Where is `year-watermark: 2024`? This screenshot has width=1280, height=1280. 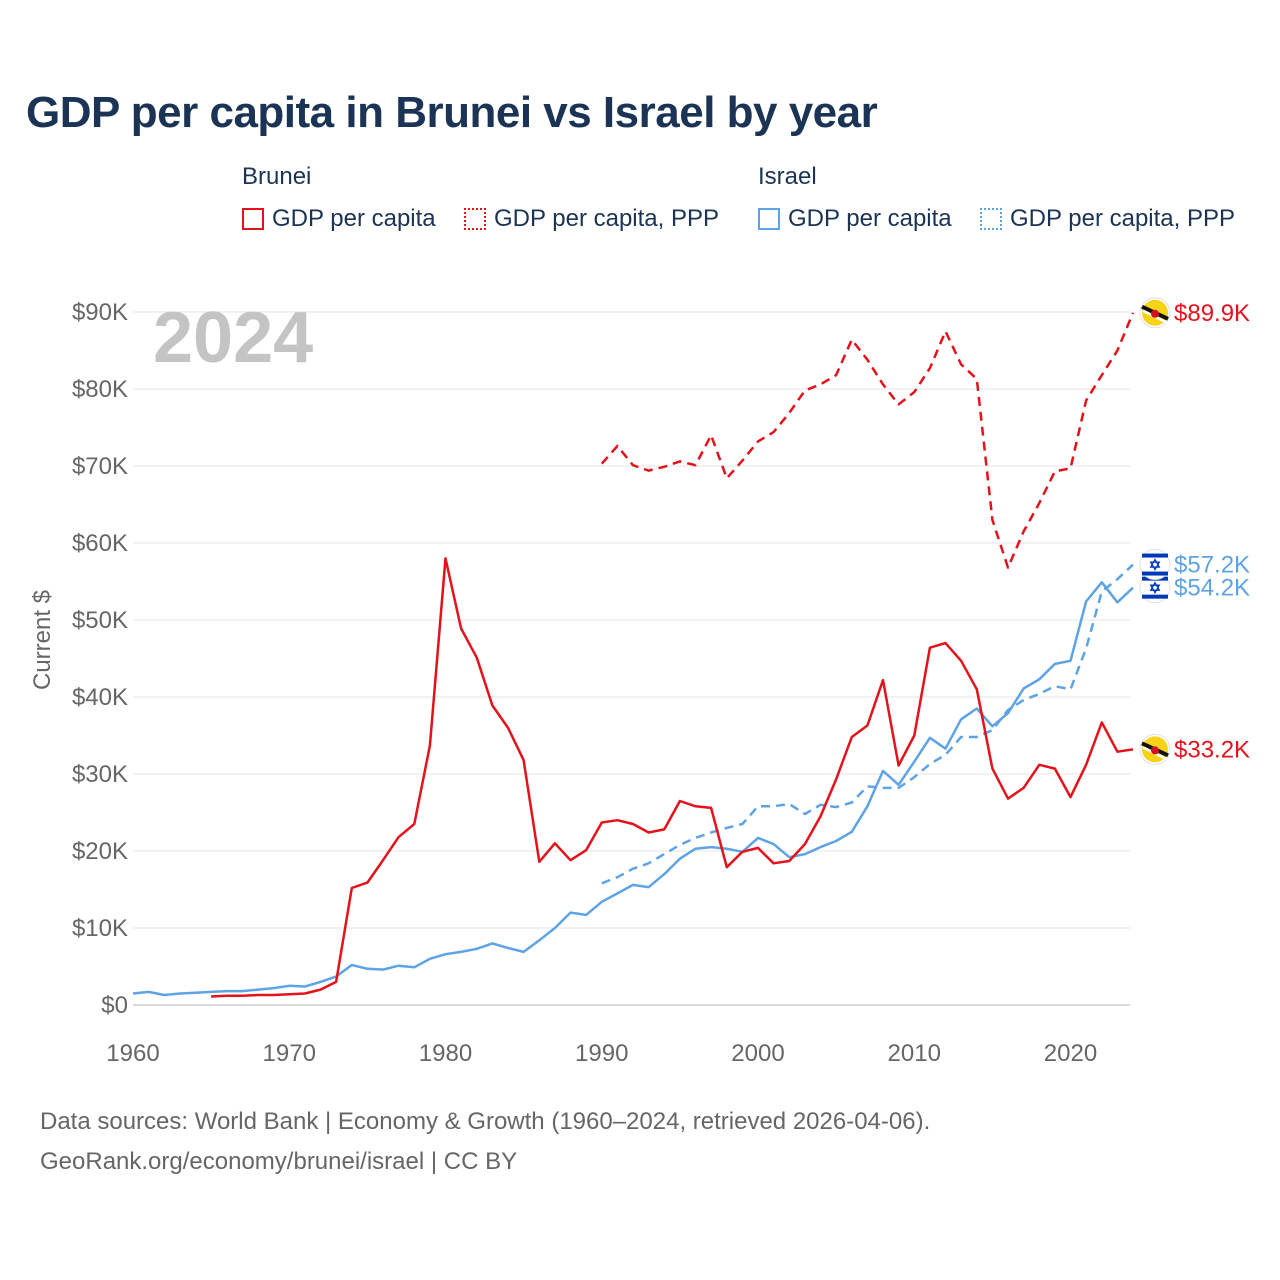 year-watermark: 2024 is located at coordinates (233, 338).